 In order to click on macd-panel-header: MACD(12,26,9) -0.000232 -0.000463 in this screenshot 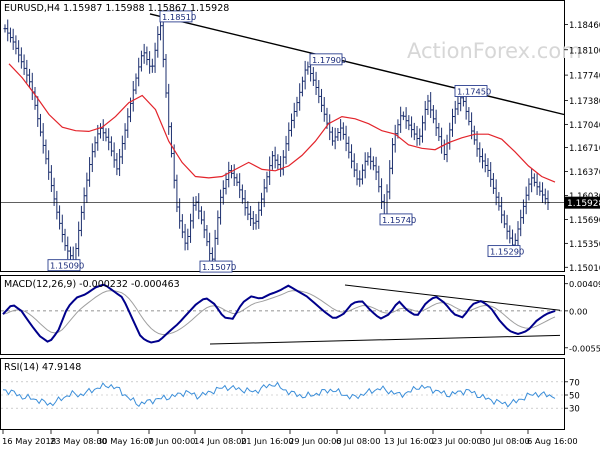, I will do `click(92, 284)`.